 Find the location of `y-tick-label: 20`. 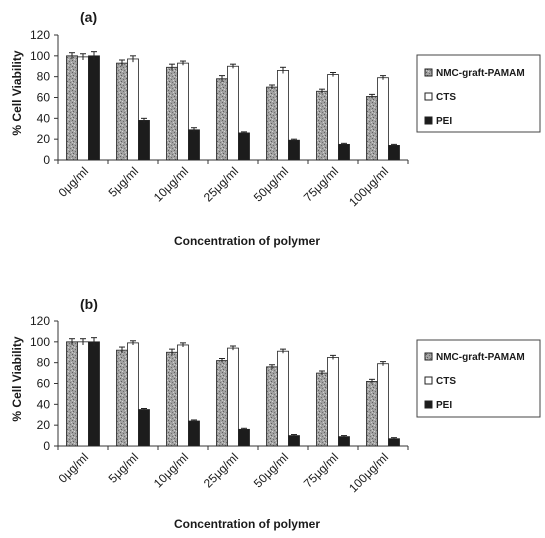

y-tick-label: 20 is located at coordinates (44, 425).